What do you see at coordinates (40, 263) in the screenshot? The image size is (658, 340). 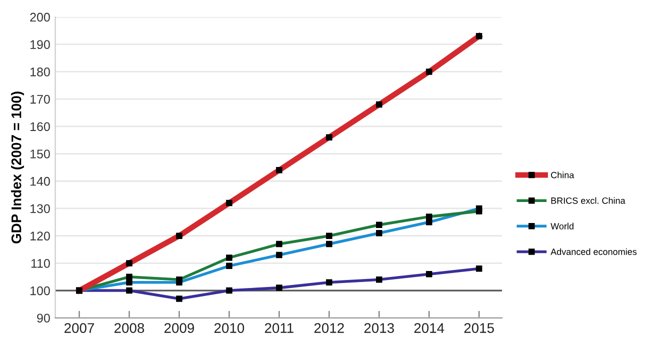 I see `y-tick-label: 110` at bounding box center [40, 263].